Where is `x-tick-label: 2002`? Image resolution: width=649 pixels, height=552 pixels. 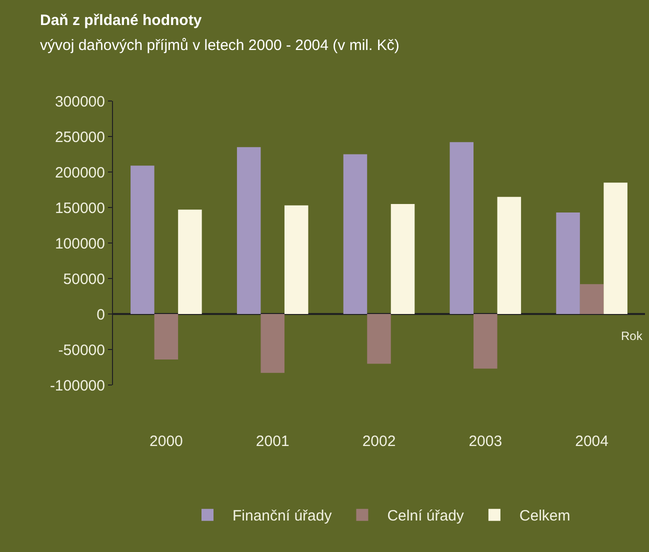 x-tick-label: 2002 is located at coordinates (379, 441).